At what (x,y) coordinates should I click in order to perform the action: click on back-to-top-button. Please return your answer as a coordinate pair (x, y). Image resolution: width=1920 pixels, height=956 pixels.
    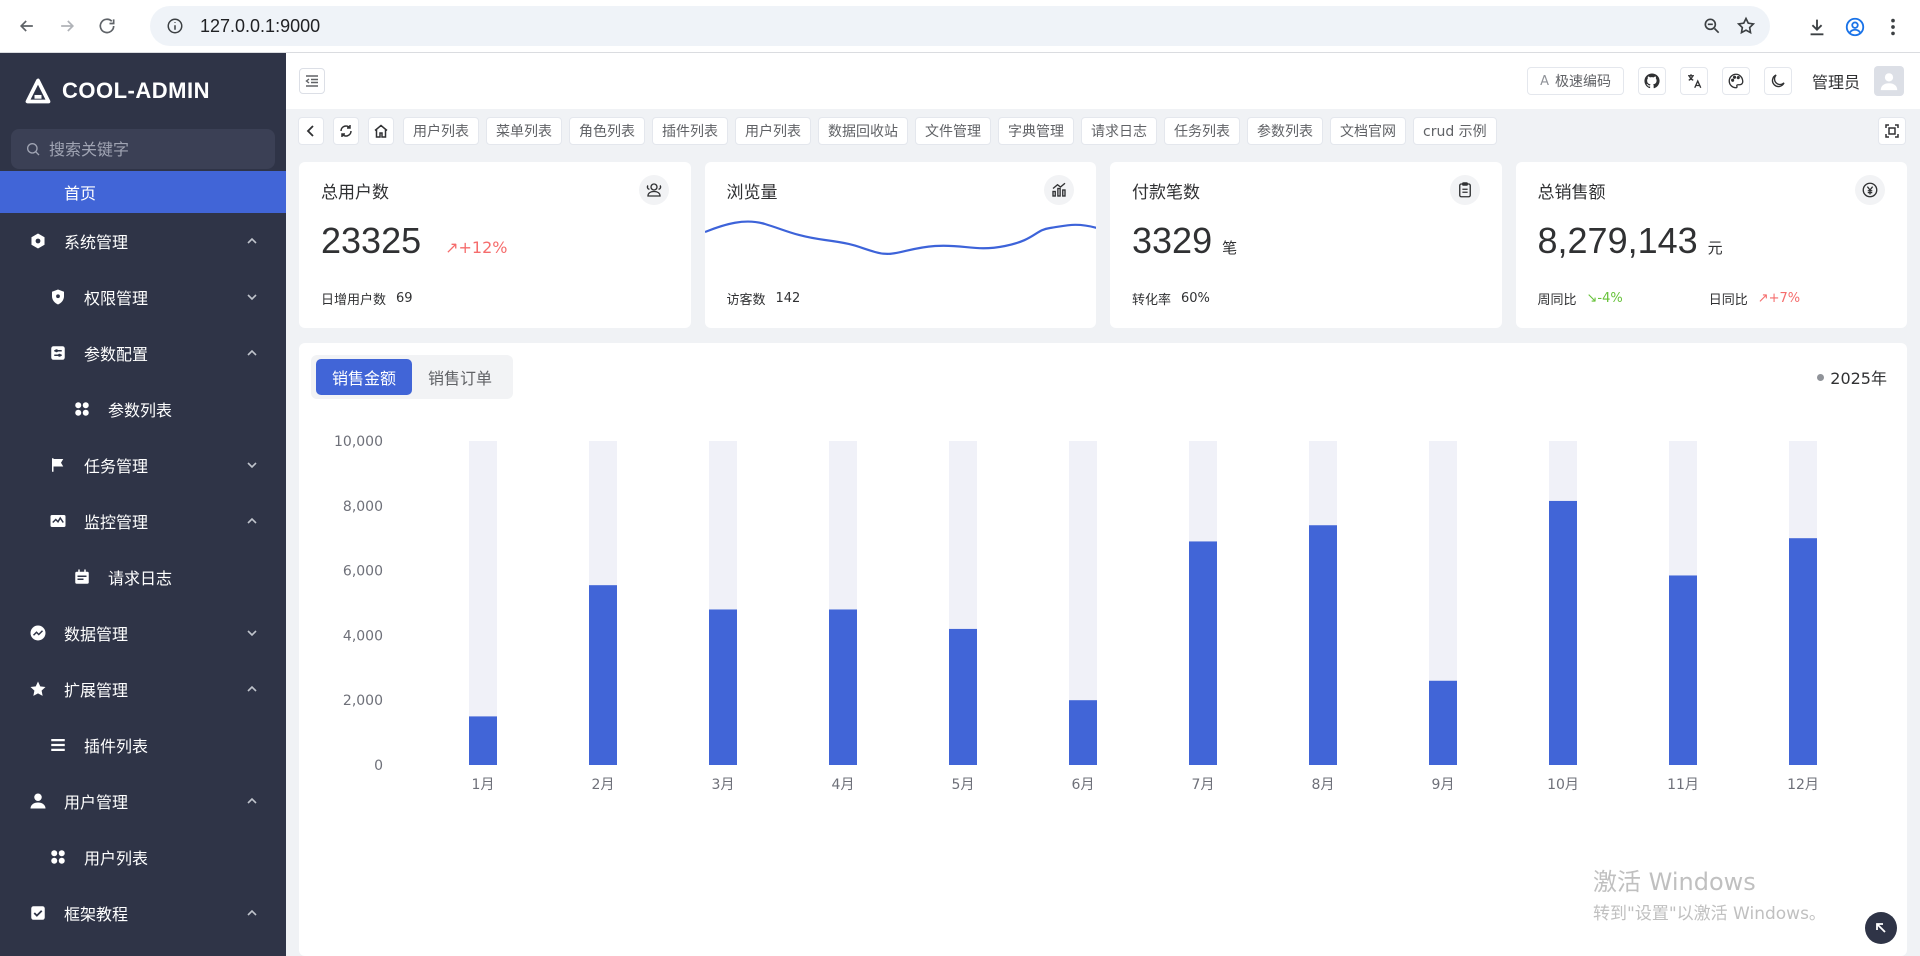
    Looking at the image, I should click on (1881, 928).